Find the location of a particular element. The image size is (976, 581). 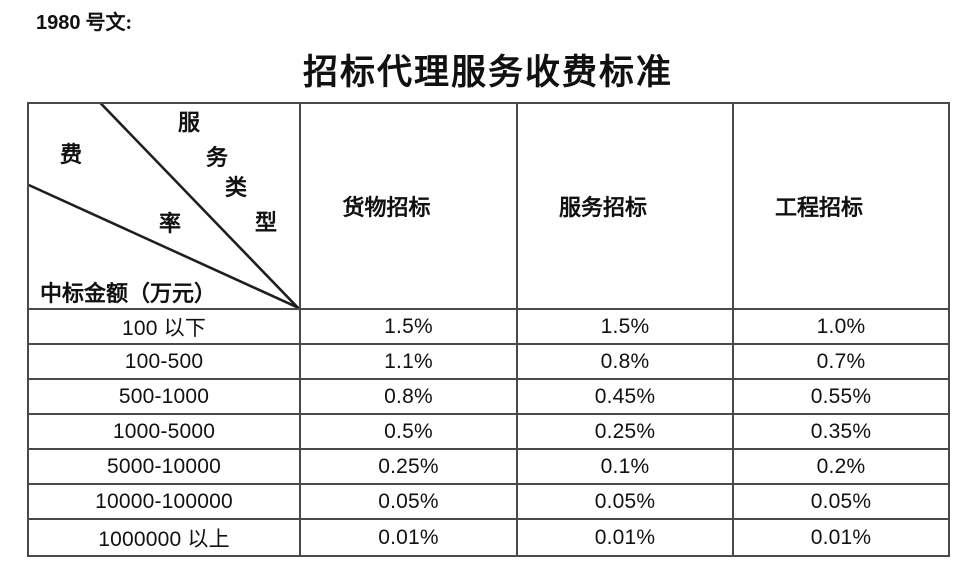

rate-cell: 0.45% is located at coordinates (626, 397).